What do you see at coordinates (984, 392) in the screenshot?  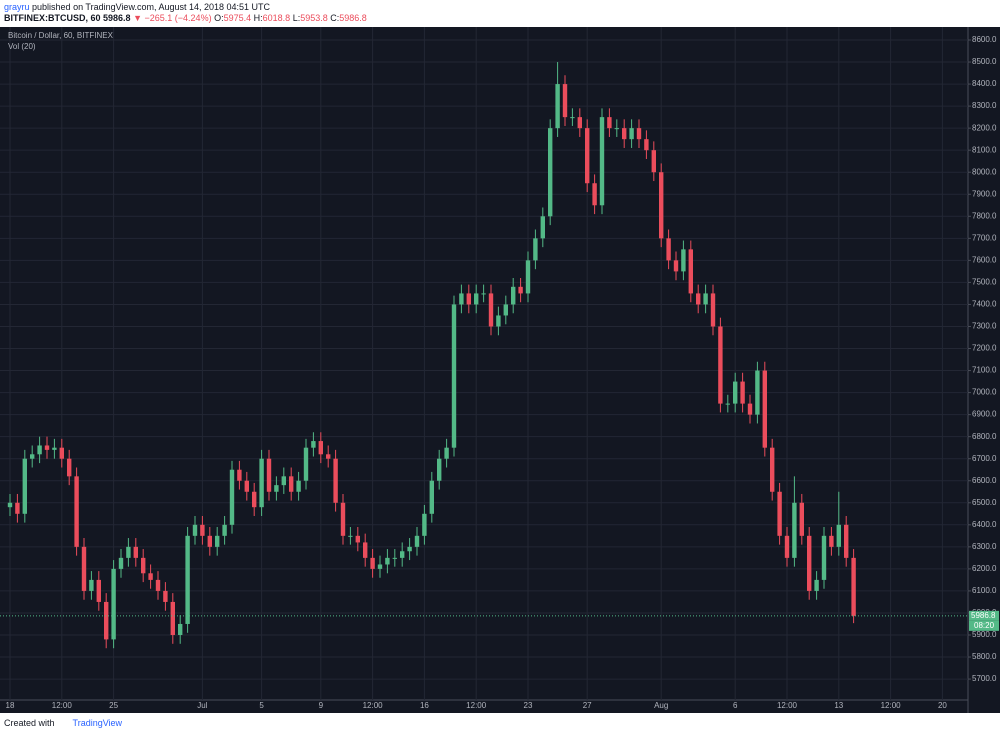 I see `y-tick-label: 7000.0` at bounding box center [984, 392].